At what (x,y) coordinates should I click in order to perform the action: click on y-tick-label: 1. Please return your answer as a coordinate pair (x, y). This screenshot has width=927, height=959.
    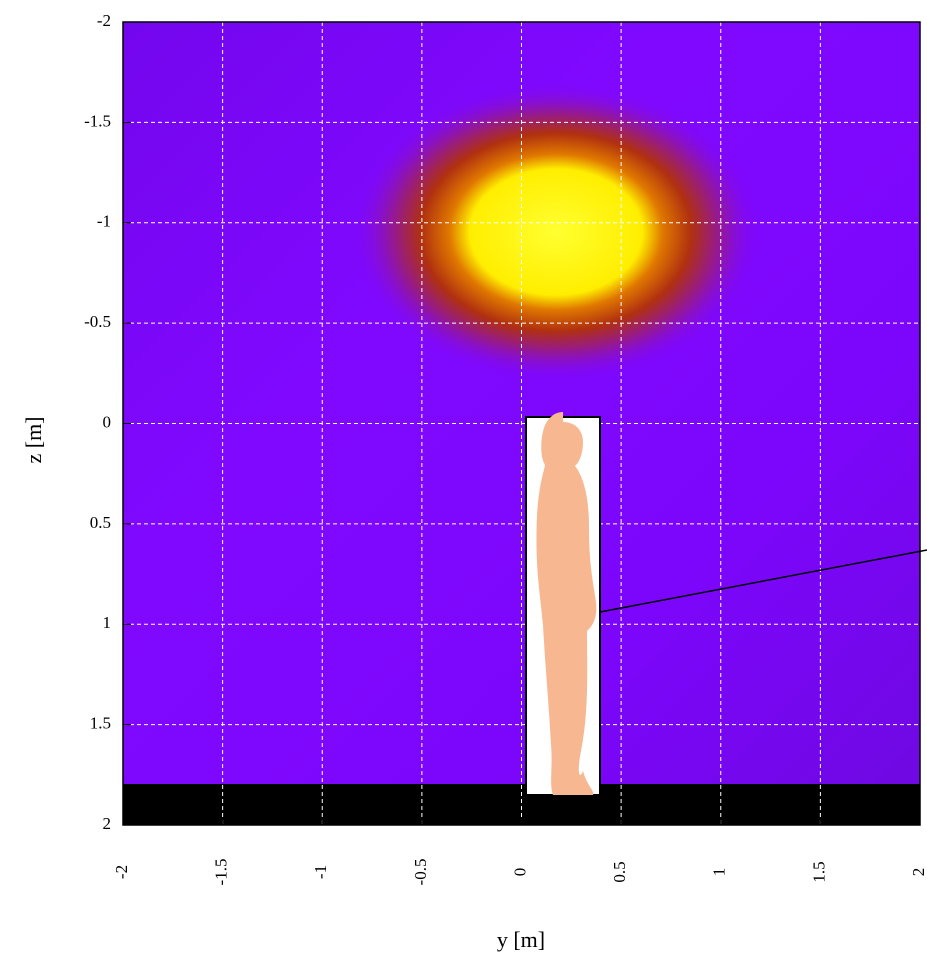
    Looking at the image, I should click on (107, 622).